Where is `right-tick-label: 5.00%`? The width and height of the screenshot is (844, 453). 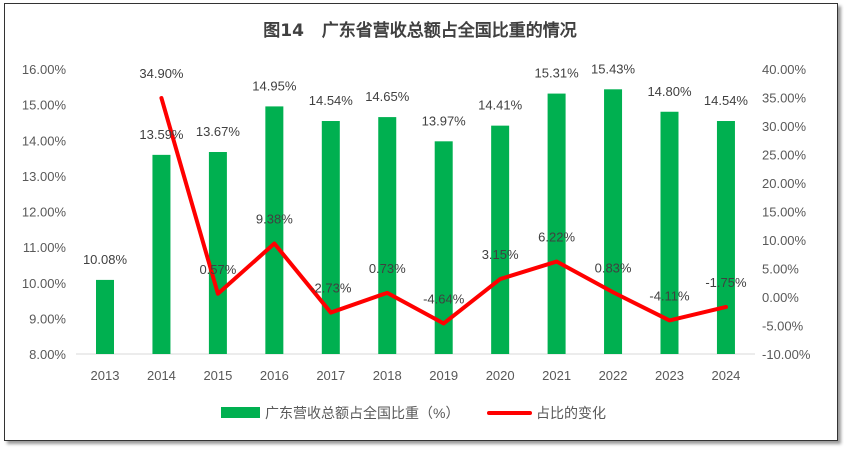
right-tick-label: 5.00% is located at coordinates (780, 269).